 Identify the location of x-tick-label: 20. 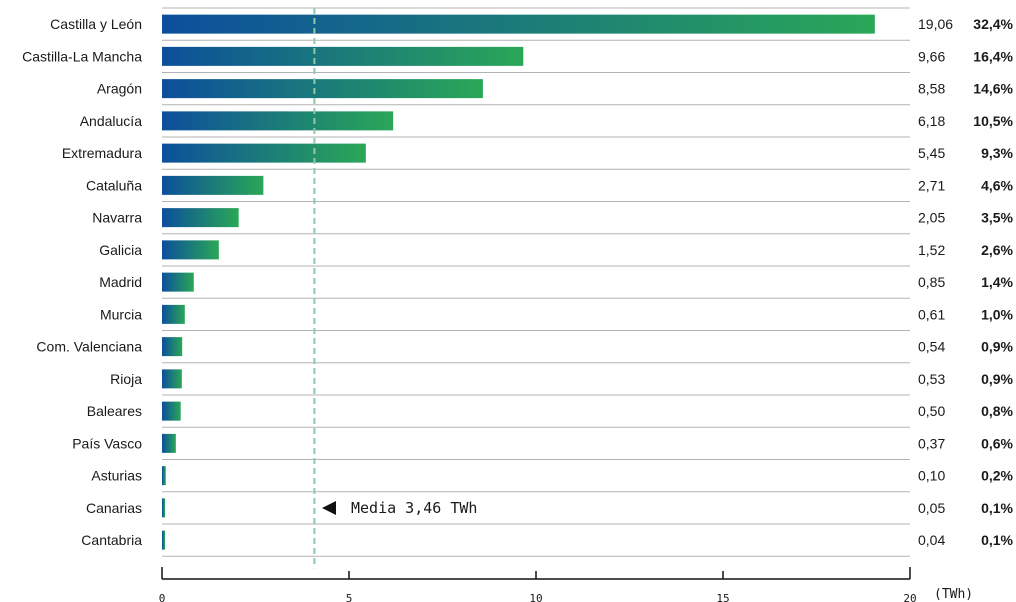
(909, 597).